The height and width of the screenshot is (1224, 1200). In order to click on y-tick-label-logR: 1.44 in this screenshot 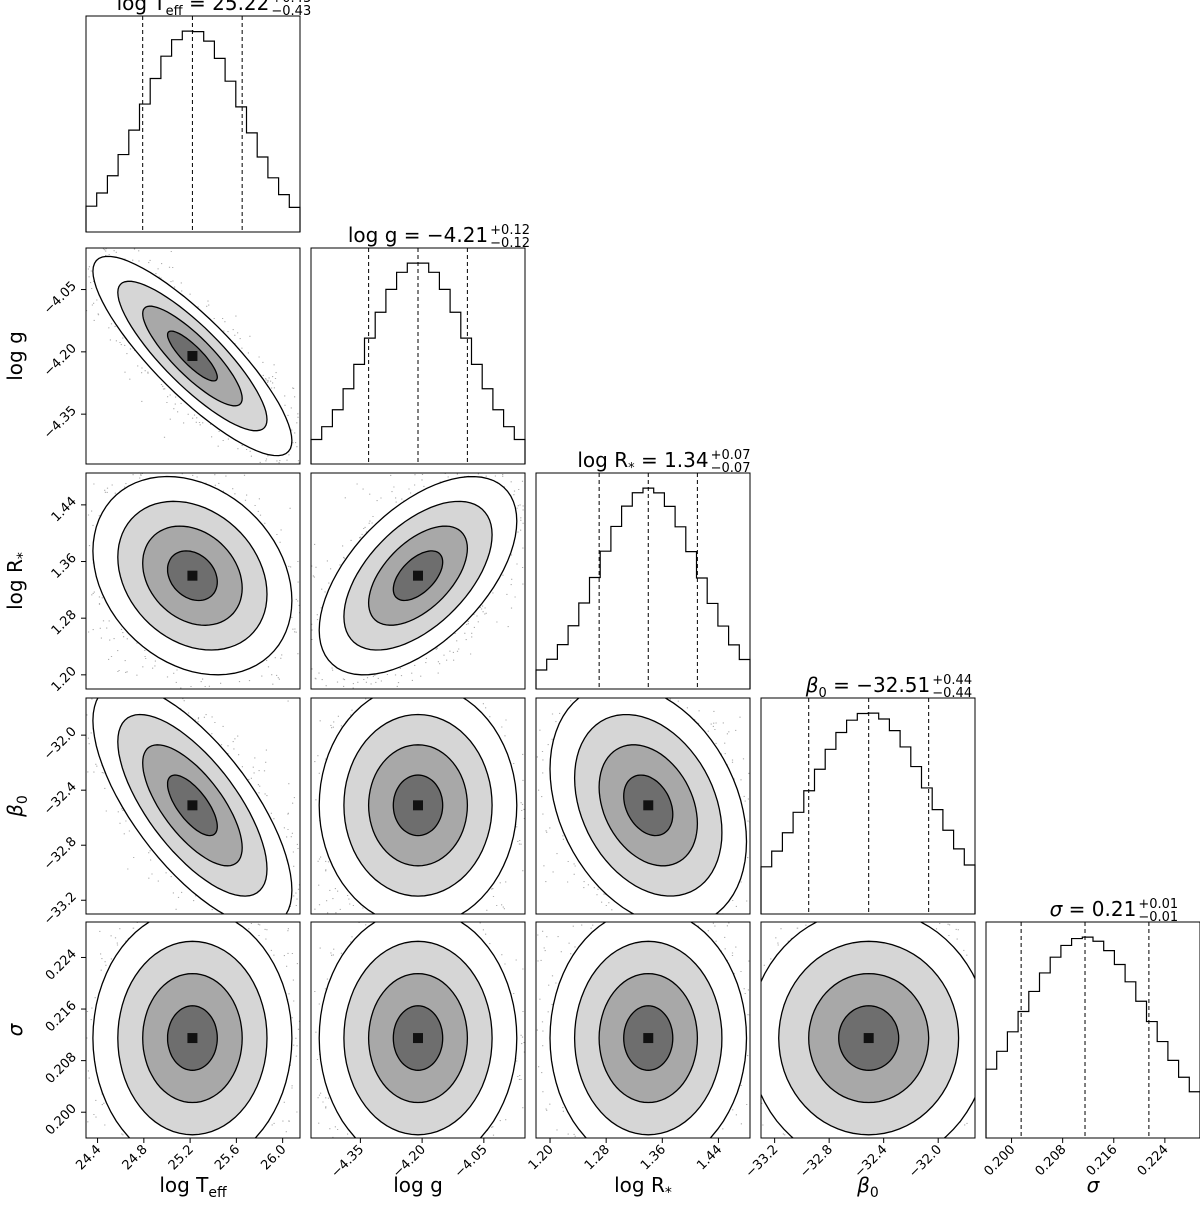, I will do `click(64, 509)`.